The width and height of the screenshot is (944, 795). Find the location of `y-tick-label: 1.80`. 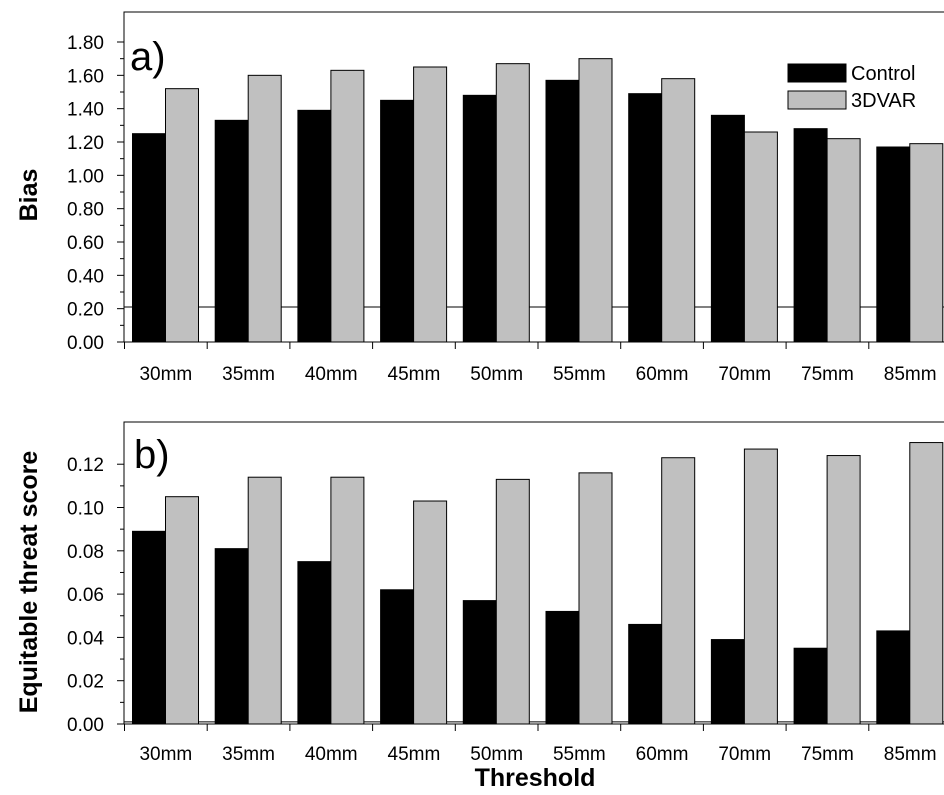

y-tick-label: 1.80 is located at coordinates (85, 43).